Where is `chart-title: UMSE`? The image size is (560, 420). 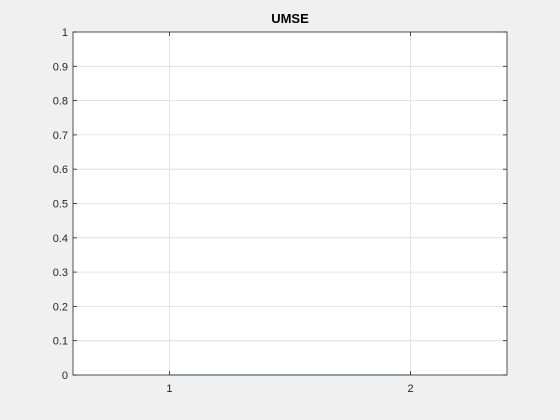
chart-title: UMSE is located at coordinates (290, 18).